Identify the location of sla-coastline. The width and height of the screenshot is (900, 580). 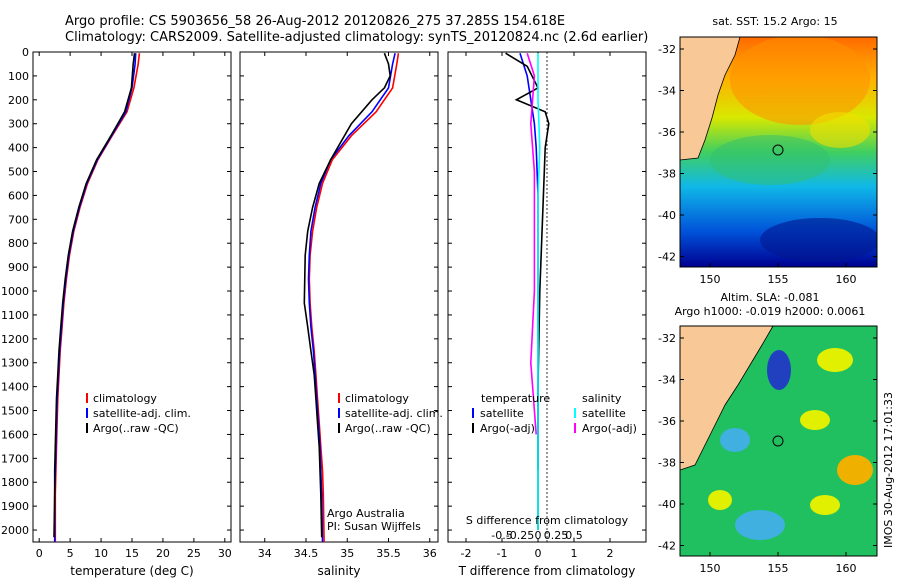
(727, 398).